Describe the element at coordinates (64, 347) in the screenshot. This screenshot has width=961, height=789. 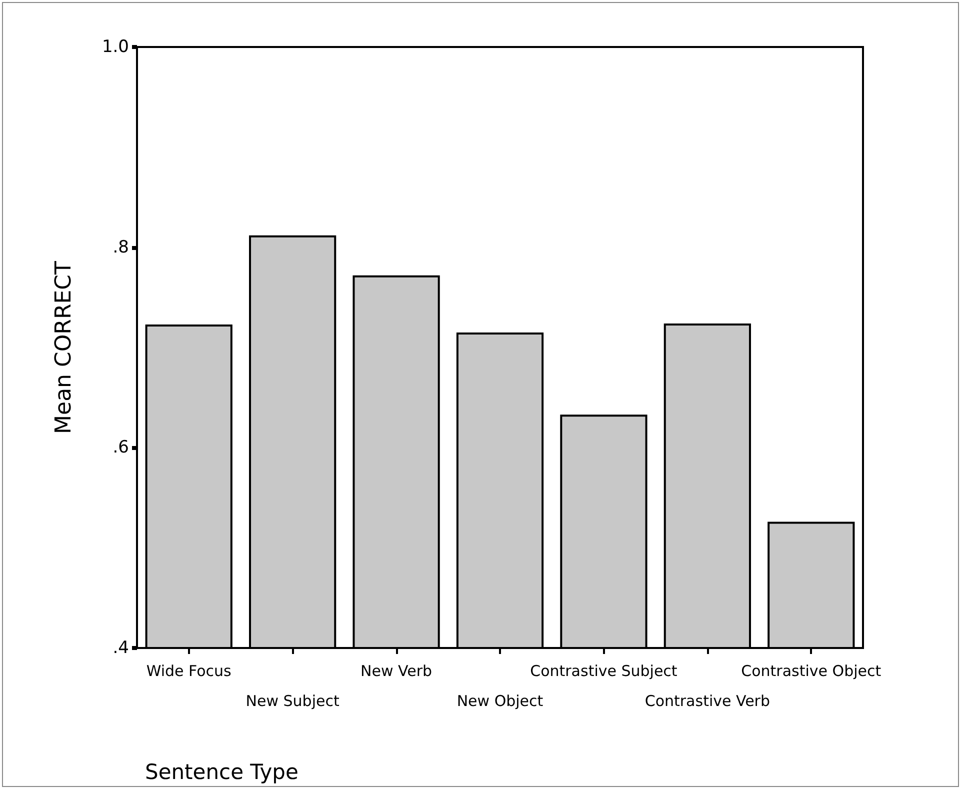
I see `y-axis-title: Mean CORRECT` at that location.